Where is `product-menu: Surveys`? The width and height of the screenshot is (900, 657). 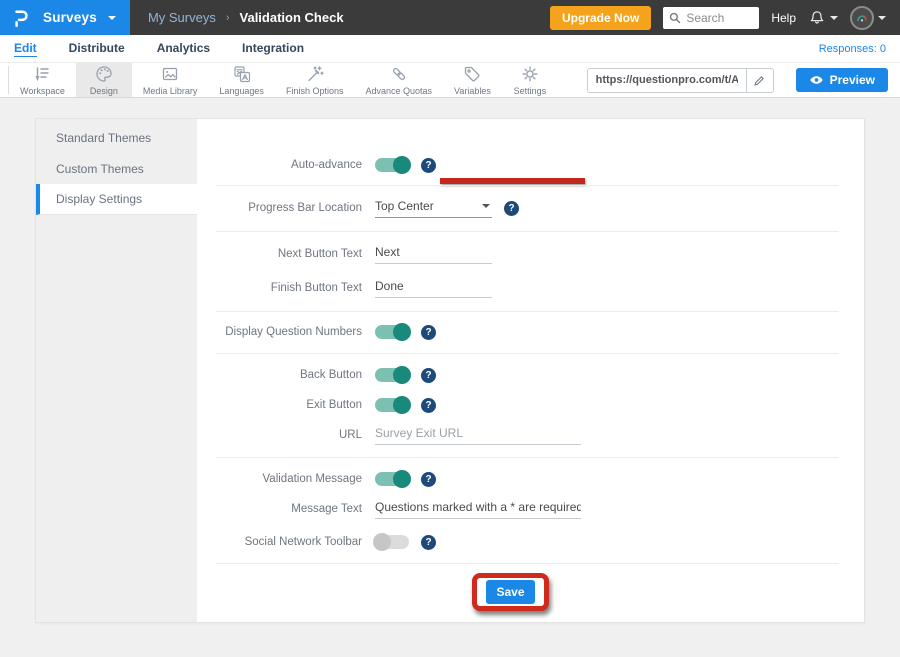 product-menu: Surveys is located at coordinates (65, 17).